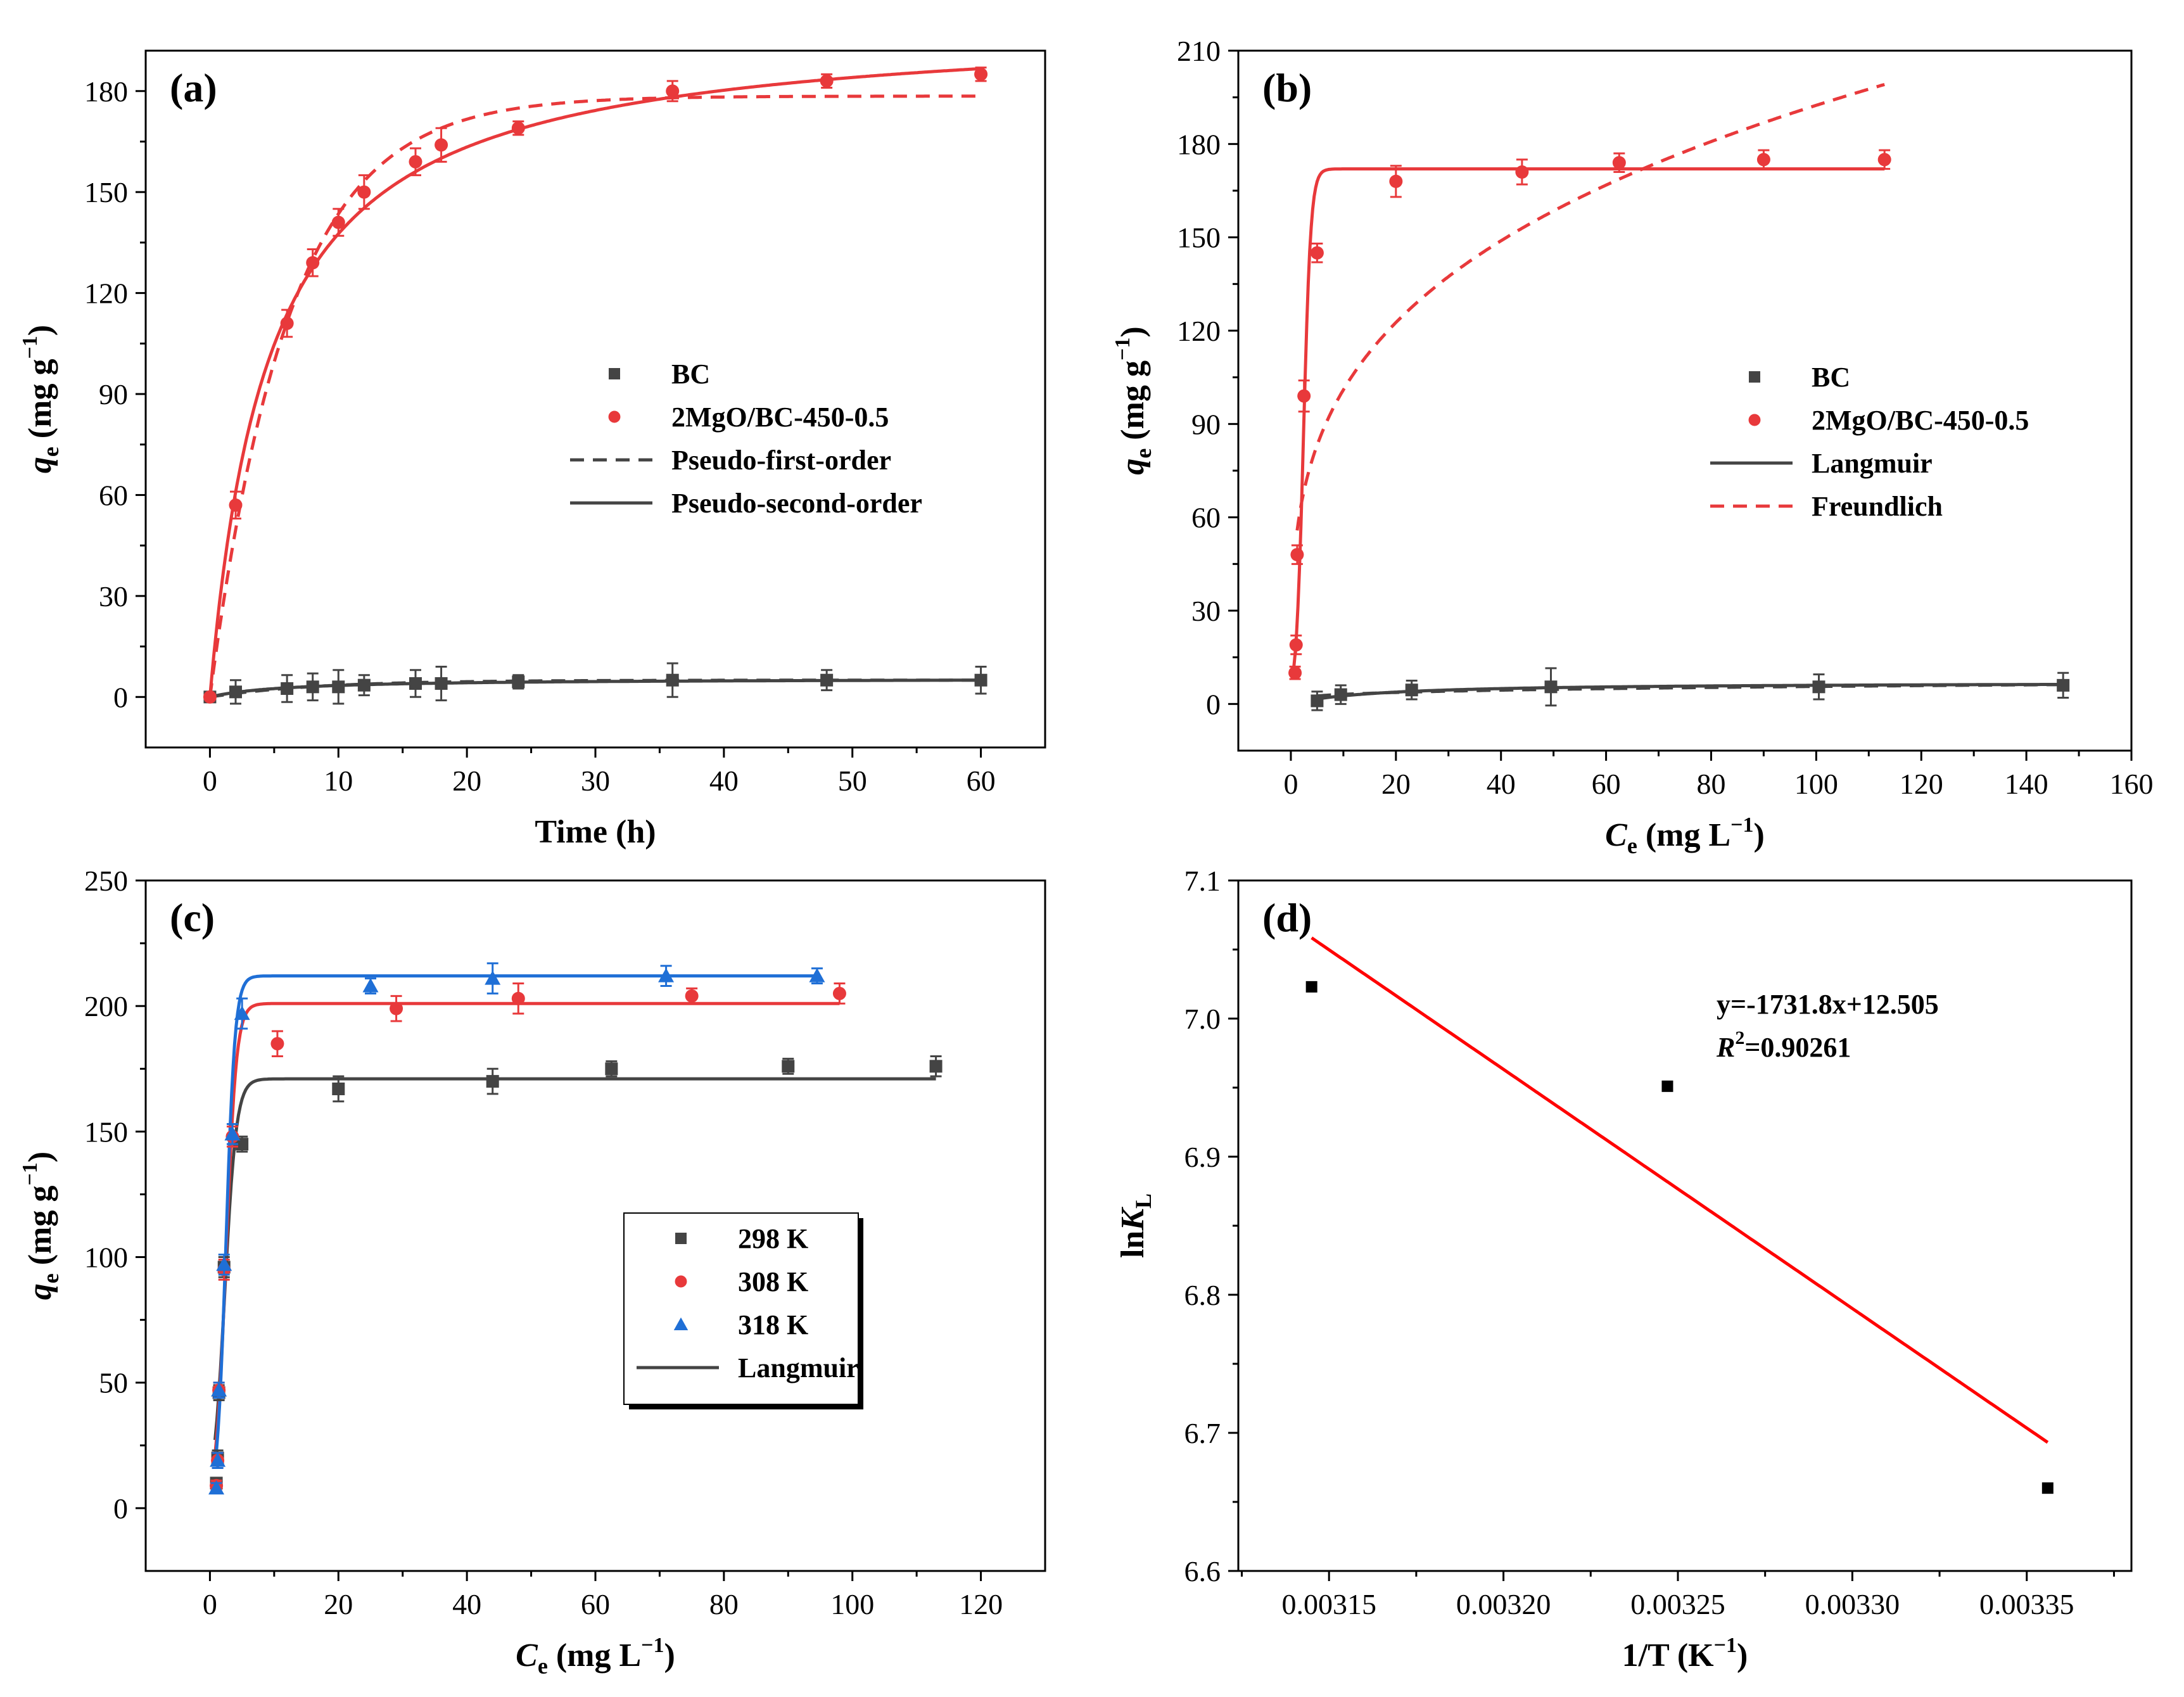 The height and width of the screenshot is (1697, 2184). Describe the element at coordinates (1199, 51) in the screenshot. I see `y-tick-label: 210` at that location.